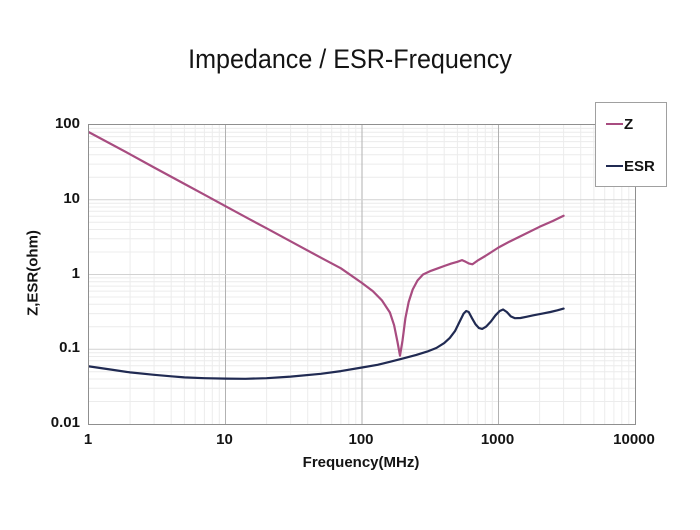 The height and width of the screenshot is (530, 700). I want to click on legend: Z ESR, so click(631, 144).